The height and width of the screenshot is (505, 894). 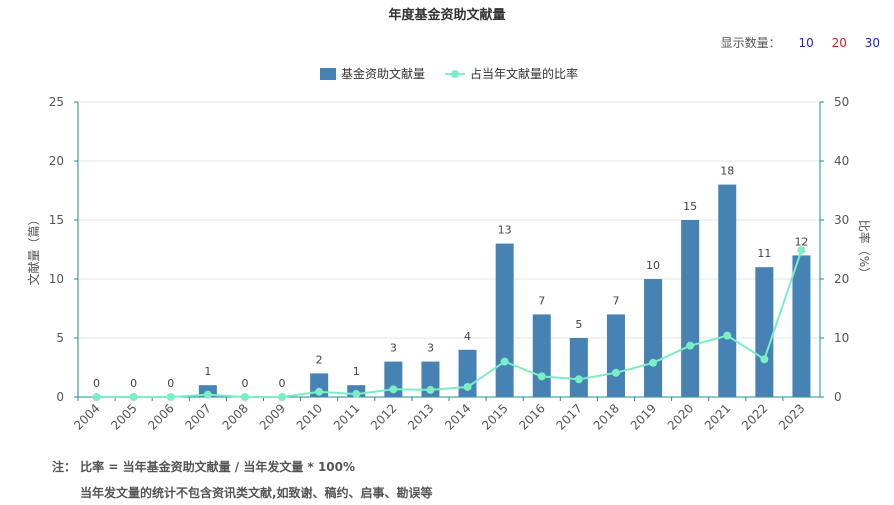 I want to click on legend-line-marker, so click(x=455, y=74).